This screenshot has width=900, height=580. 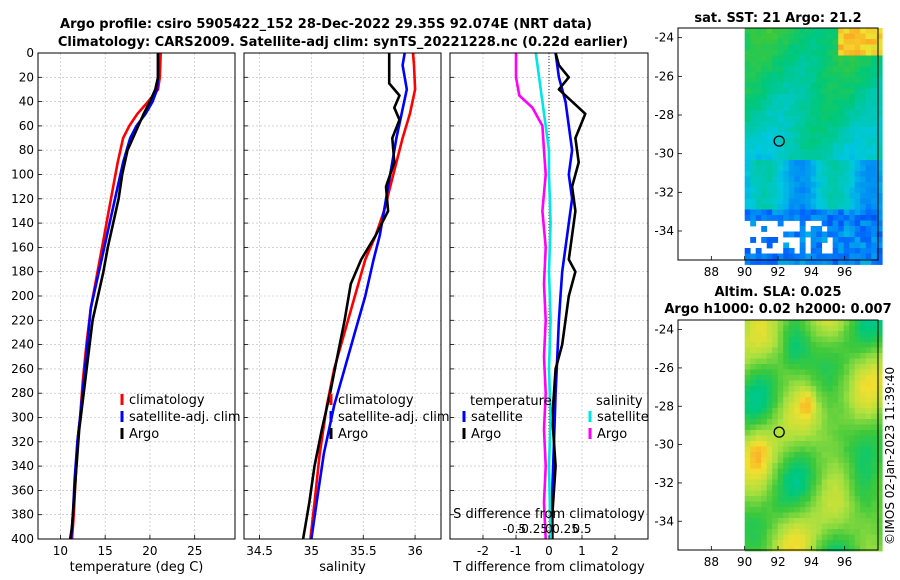 What do you see at coordinates (22, 393) in the screenshot?
I see `y-tick-label: 280` at bounding box center [22, 393].